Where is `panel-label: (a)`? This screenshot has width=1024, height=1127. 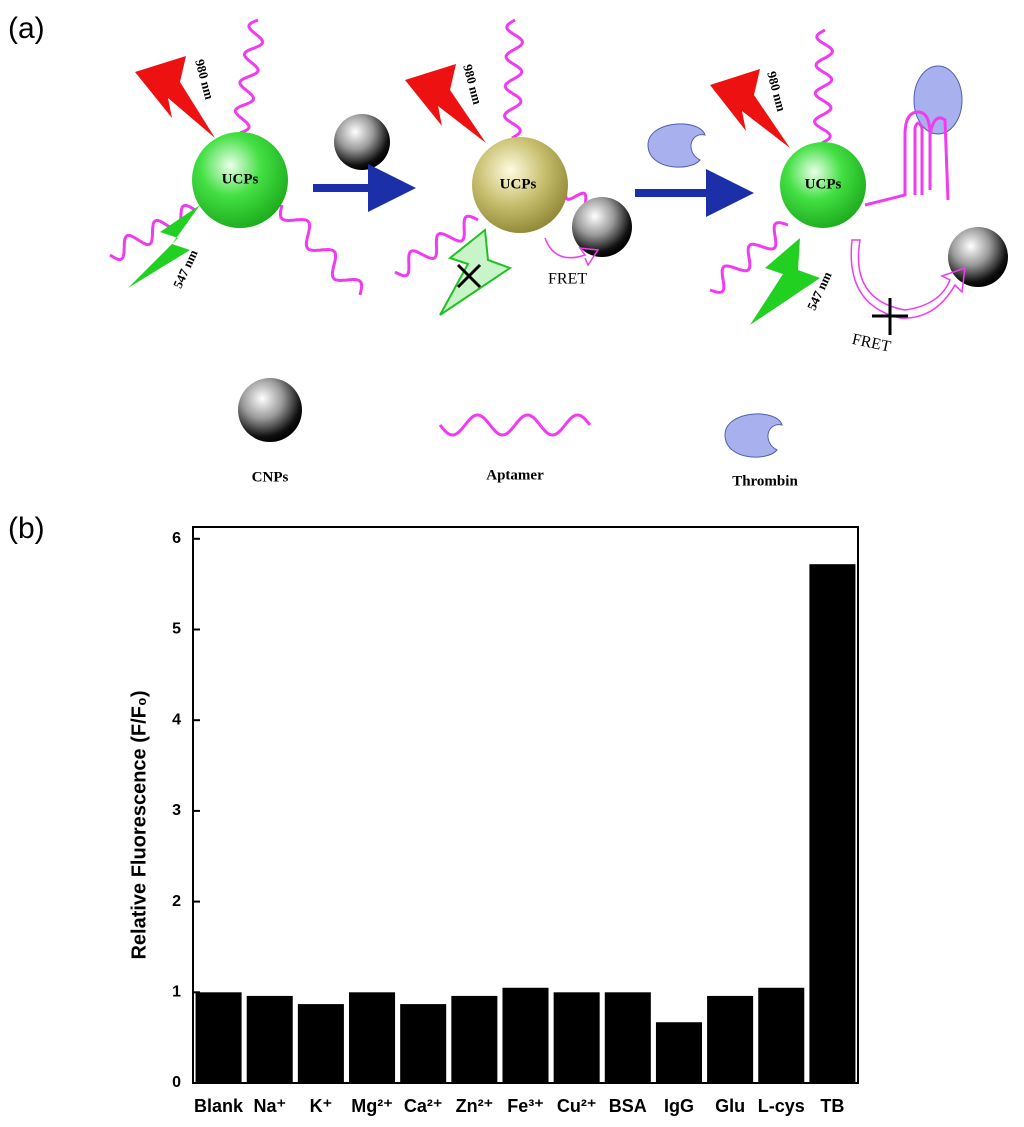
panel-label: (a) is located at coordinates (26, 28).